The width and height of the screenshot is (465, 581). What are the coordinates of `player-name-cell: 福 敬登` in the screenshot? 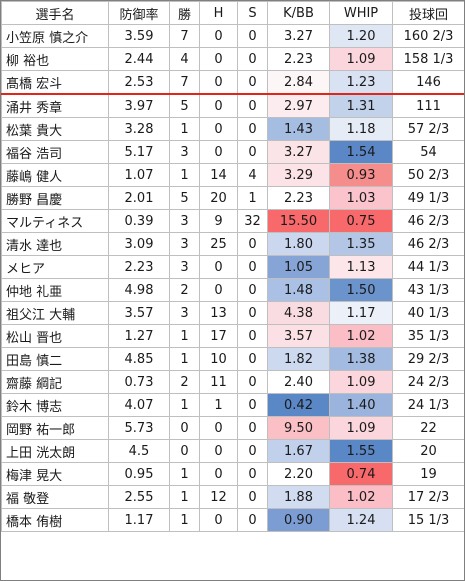 It's located at (55, 497).